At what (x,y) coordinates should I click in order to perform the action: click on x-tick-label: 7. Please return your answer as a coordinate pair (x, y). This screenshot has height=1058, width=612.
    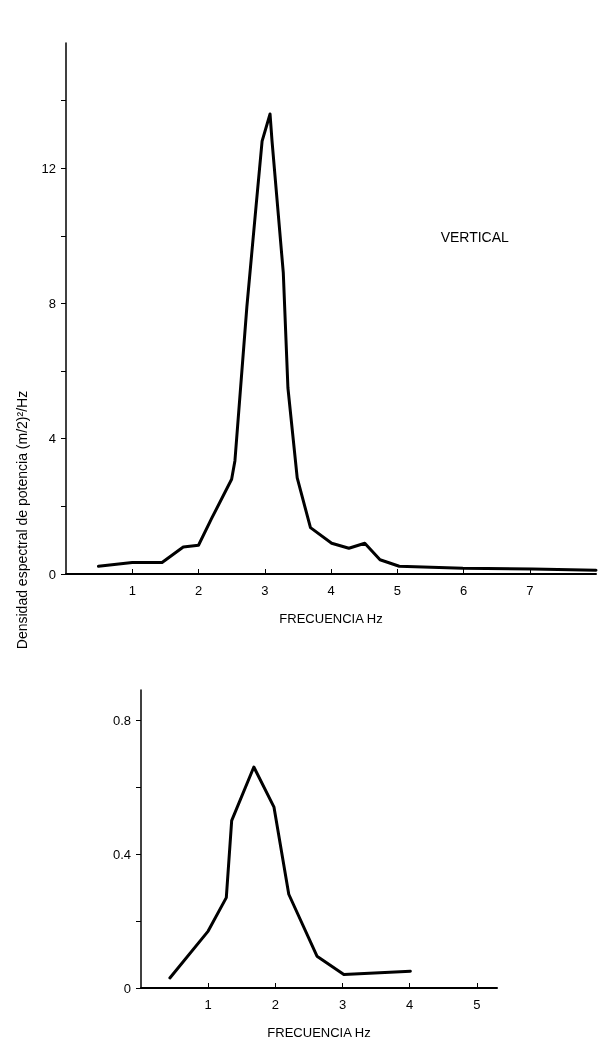
    Looking at the image, I should click on (530, 590).